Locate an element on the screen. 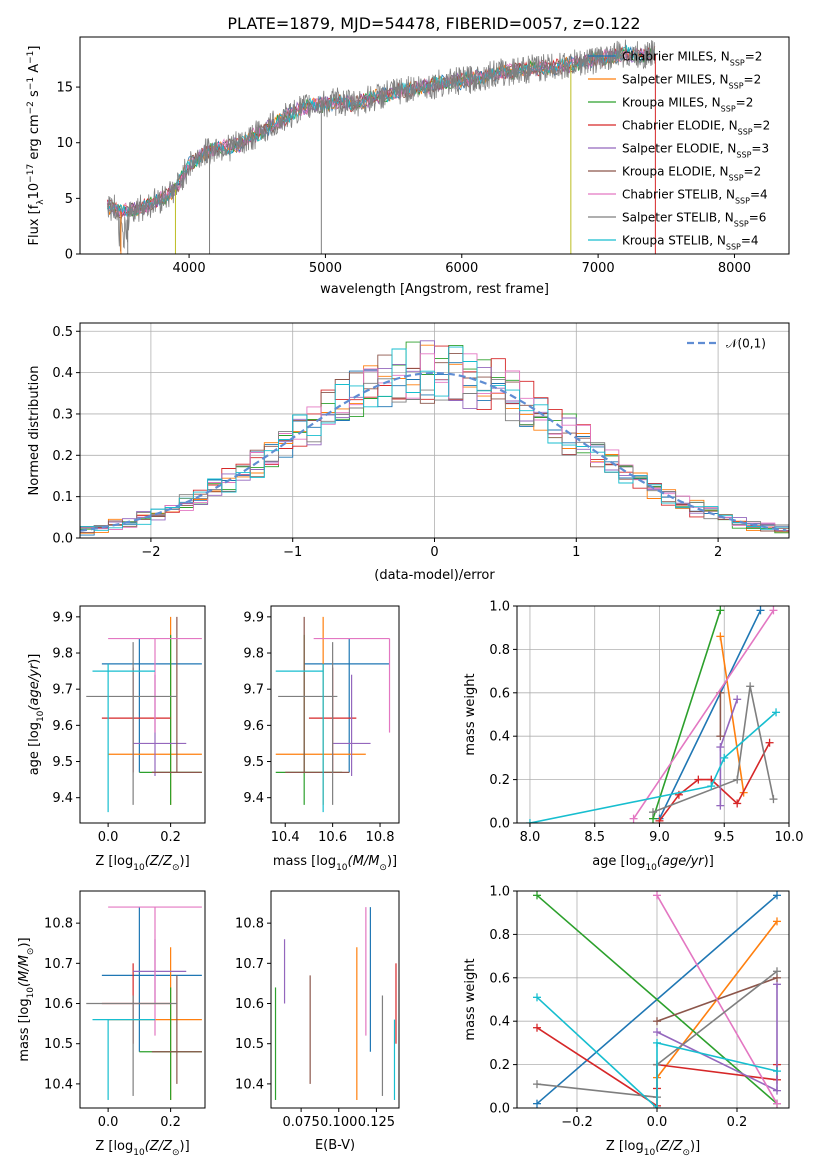  age-vs-Z-ylabel-part: age [ is located at coordinates (34, 758).